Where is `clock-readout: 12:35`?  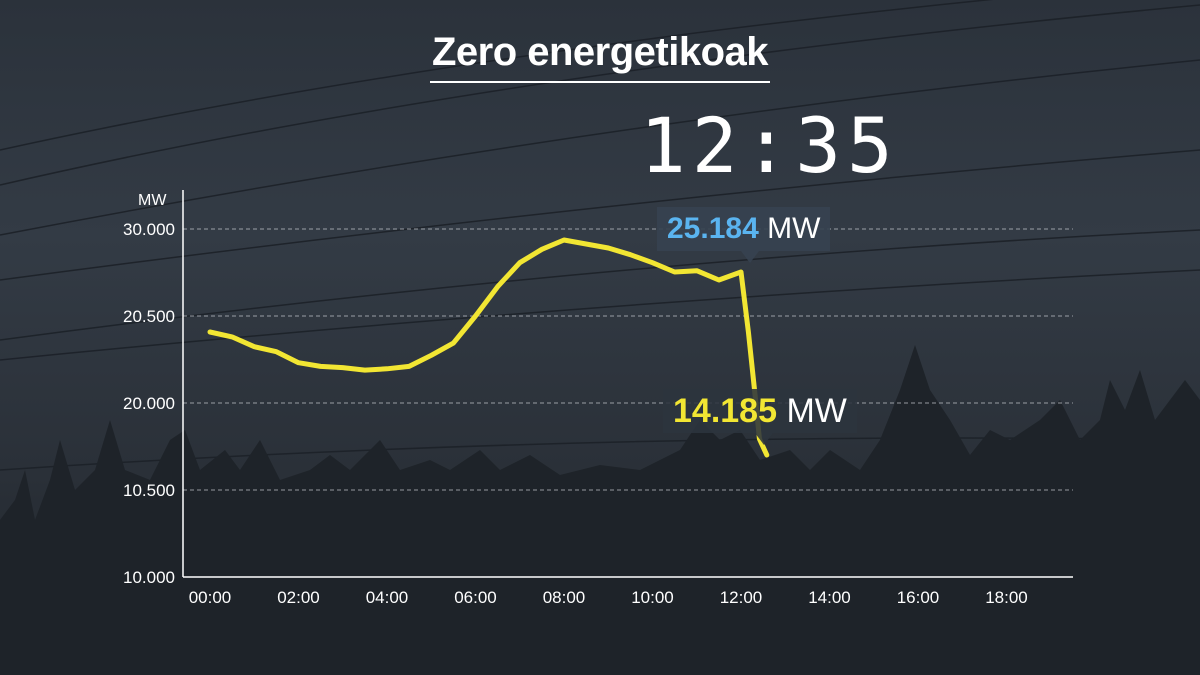 clock-readout: 12:35 is located at coordinates (769, 145).